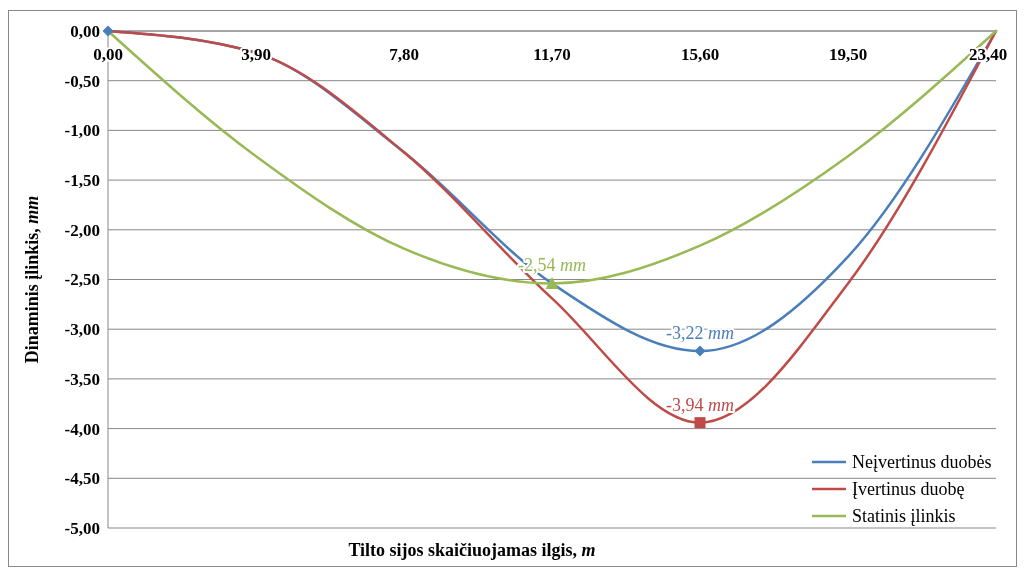 This screenshot has height=568, width=1025. What do you see at coordinates (82, 330) in the screenshot?
I see `y-tick-label: -3,00` at bounding box center [82, 330].